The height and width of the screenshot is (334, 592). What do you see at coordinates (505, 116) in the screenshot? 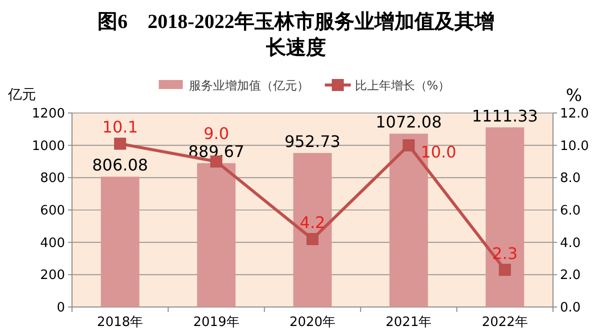
I see `data-label: 1111.33` at bounding box center [505, 116].